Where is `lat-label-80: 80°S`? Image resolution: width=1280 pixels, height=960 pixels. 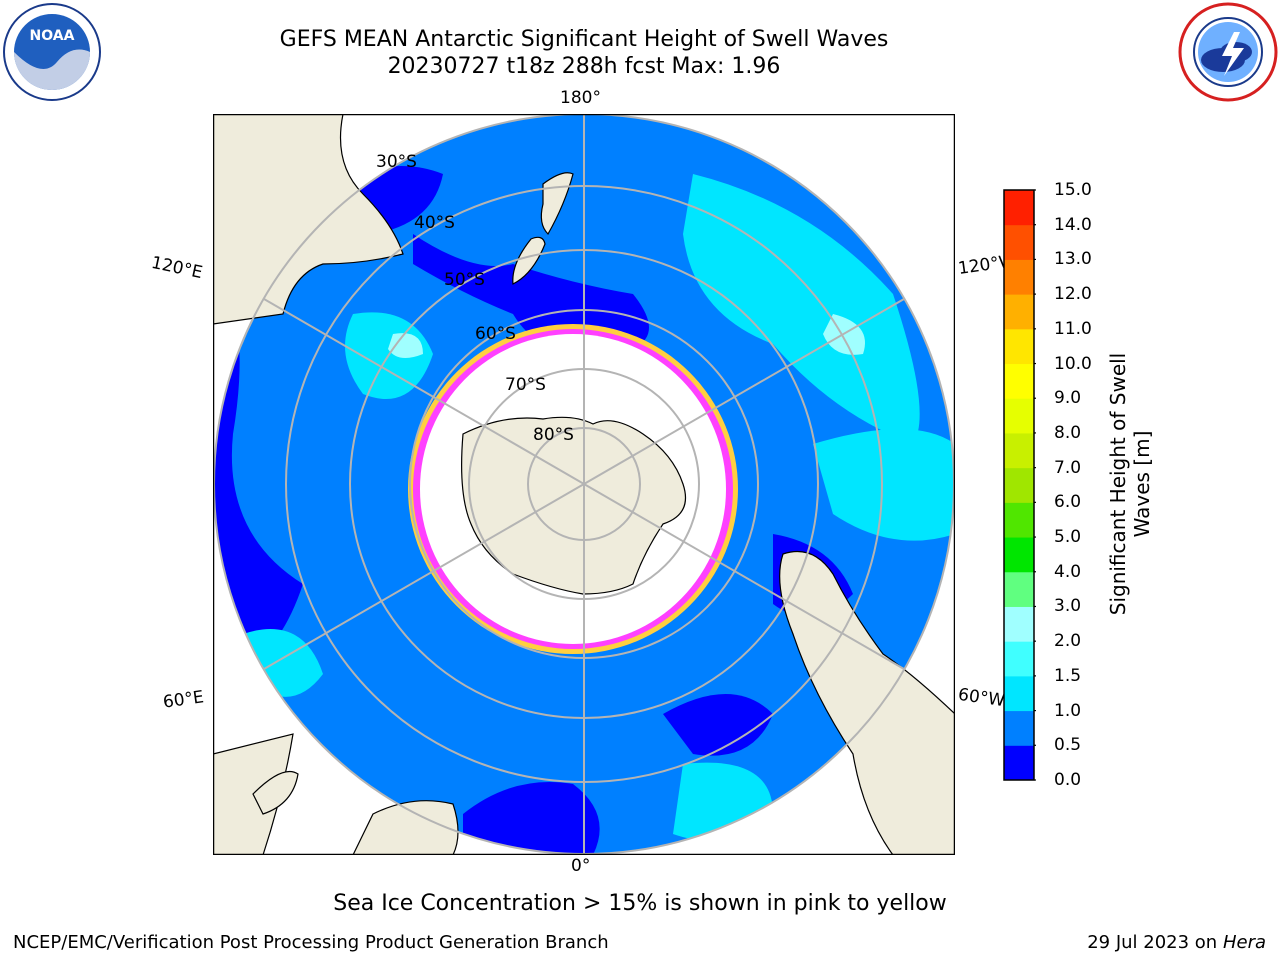 lat-label-80: 80°S is located at coordinates (553, 435).